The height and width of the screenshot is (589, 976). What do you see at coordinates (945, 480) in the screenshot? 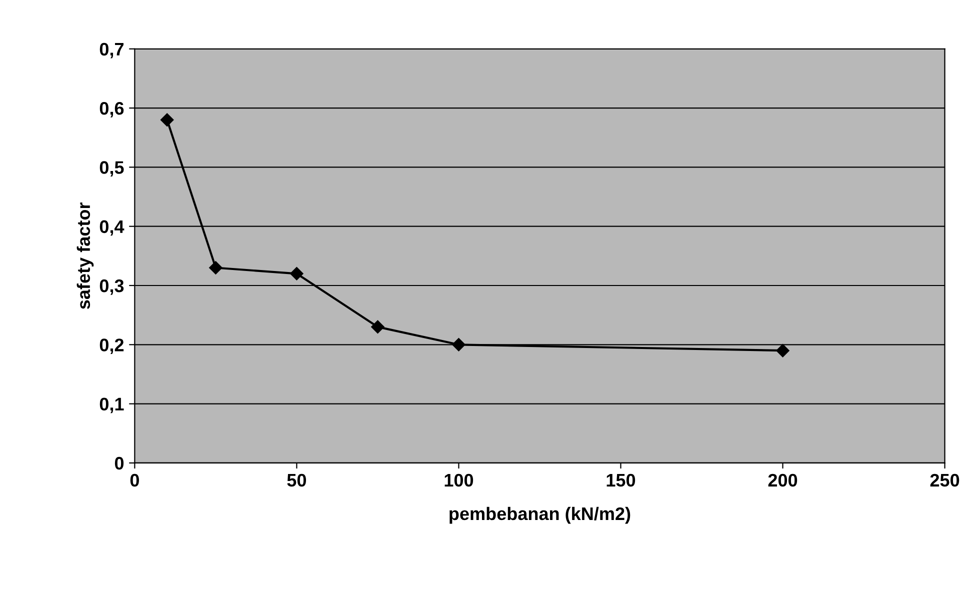
I see `x-tick-label: 250` at bounding box center [945, 480].